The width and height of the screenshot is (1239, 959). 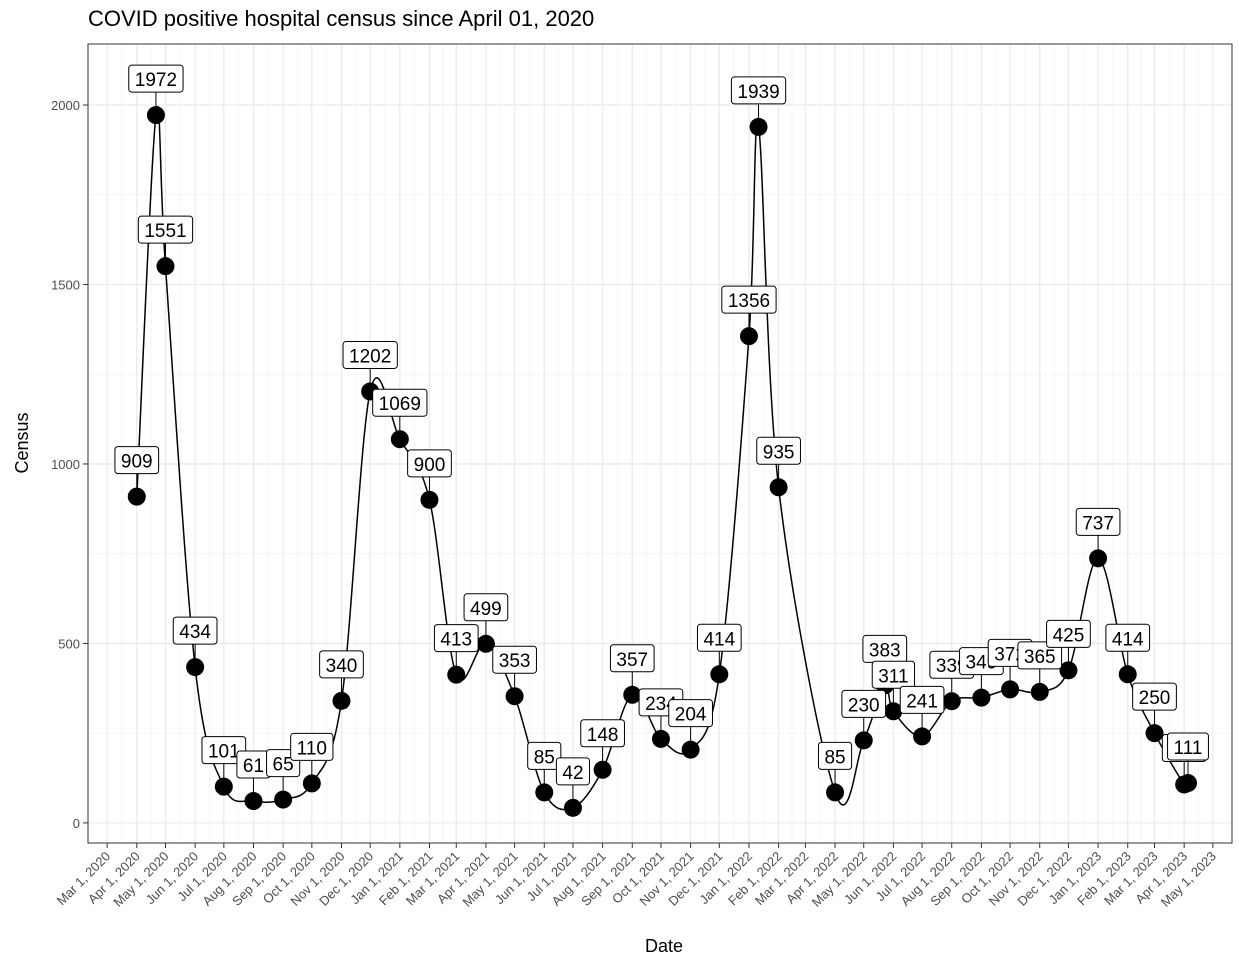 I want to click on value-label: 909, so click(x=137, y=471).